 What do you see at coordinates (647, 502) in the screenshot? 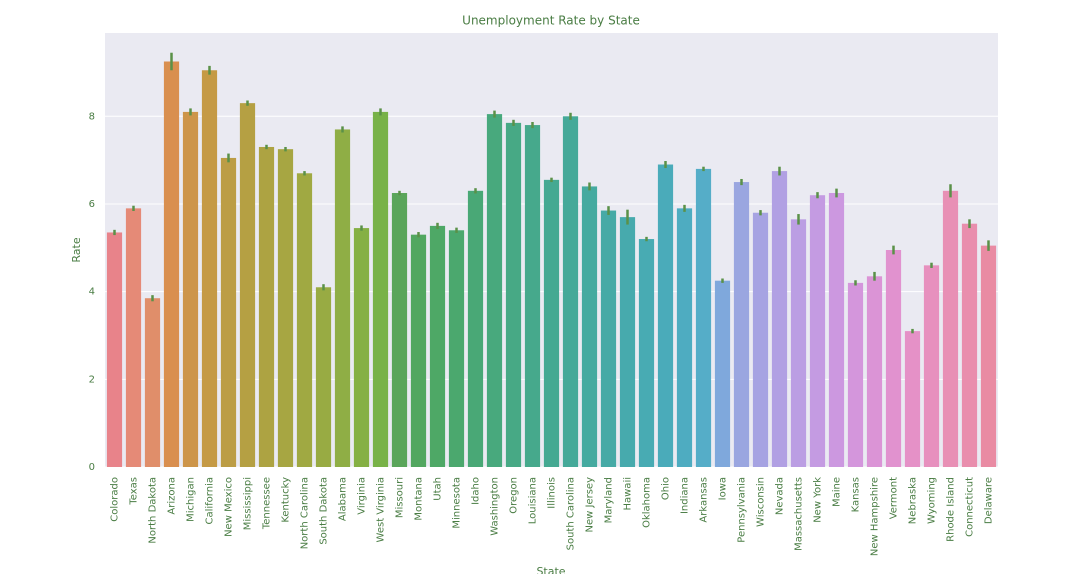
I see `x-tick-label: Oklahoma` at bounding box center [647, 502].